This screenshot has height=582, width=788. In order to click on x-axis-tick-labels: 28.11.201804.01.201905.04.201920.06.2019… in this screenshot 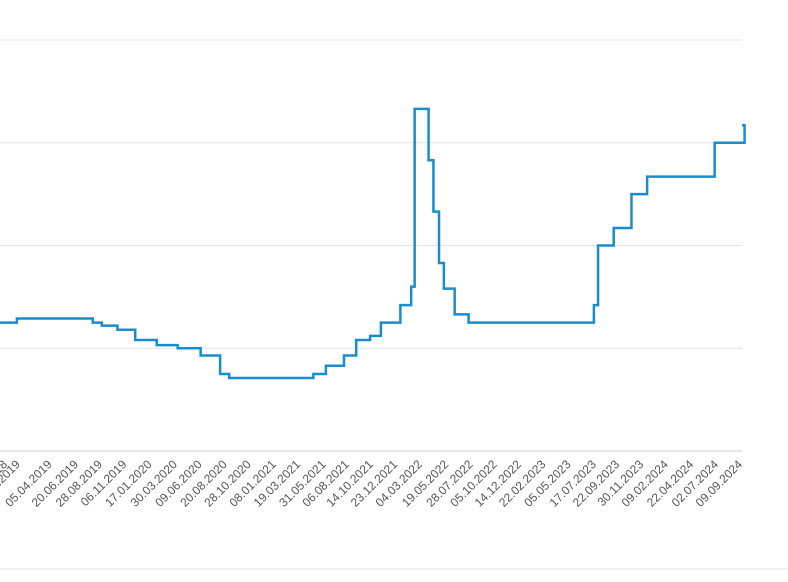, I will do `click(372, 483)`.